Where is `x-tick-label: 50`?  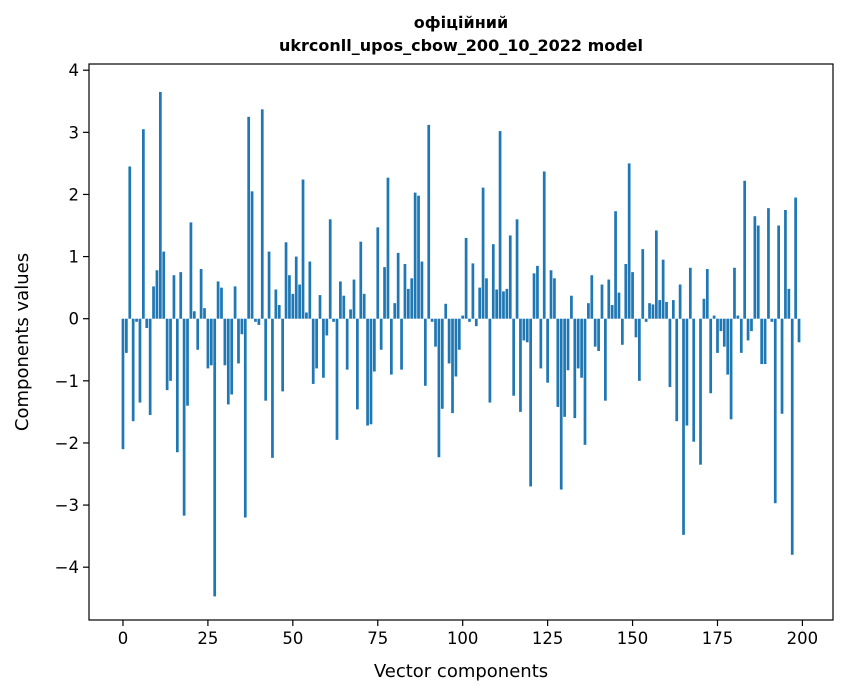
x-tick-label: 50 is located at coordinates (292, 638).